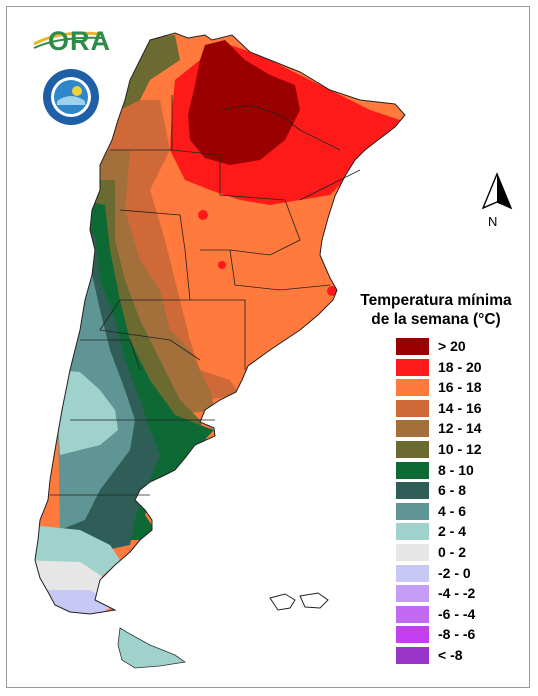 This screenshot has width=538, height=696. I want to click on north-label: N, so click(493, 221).